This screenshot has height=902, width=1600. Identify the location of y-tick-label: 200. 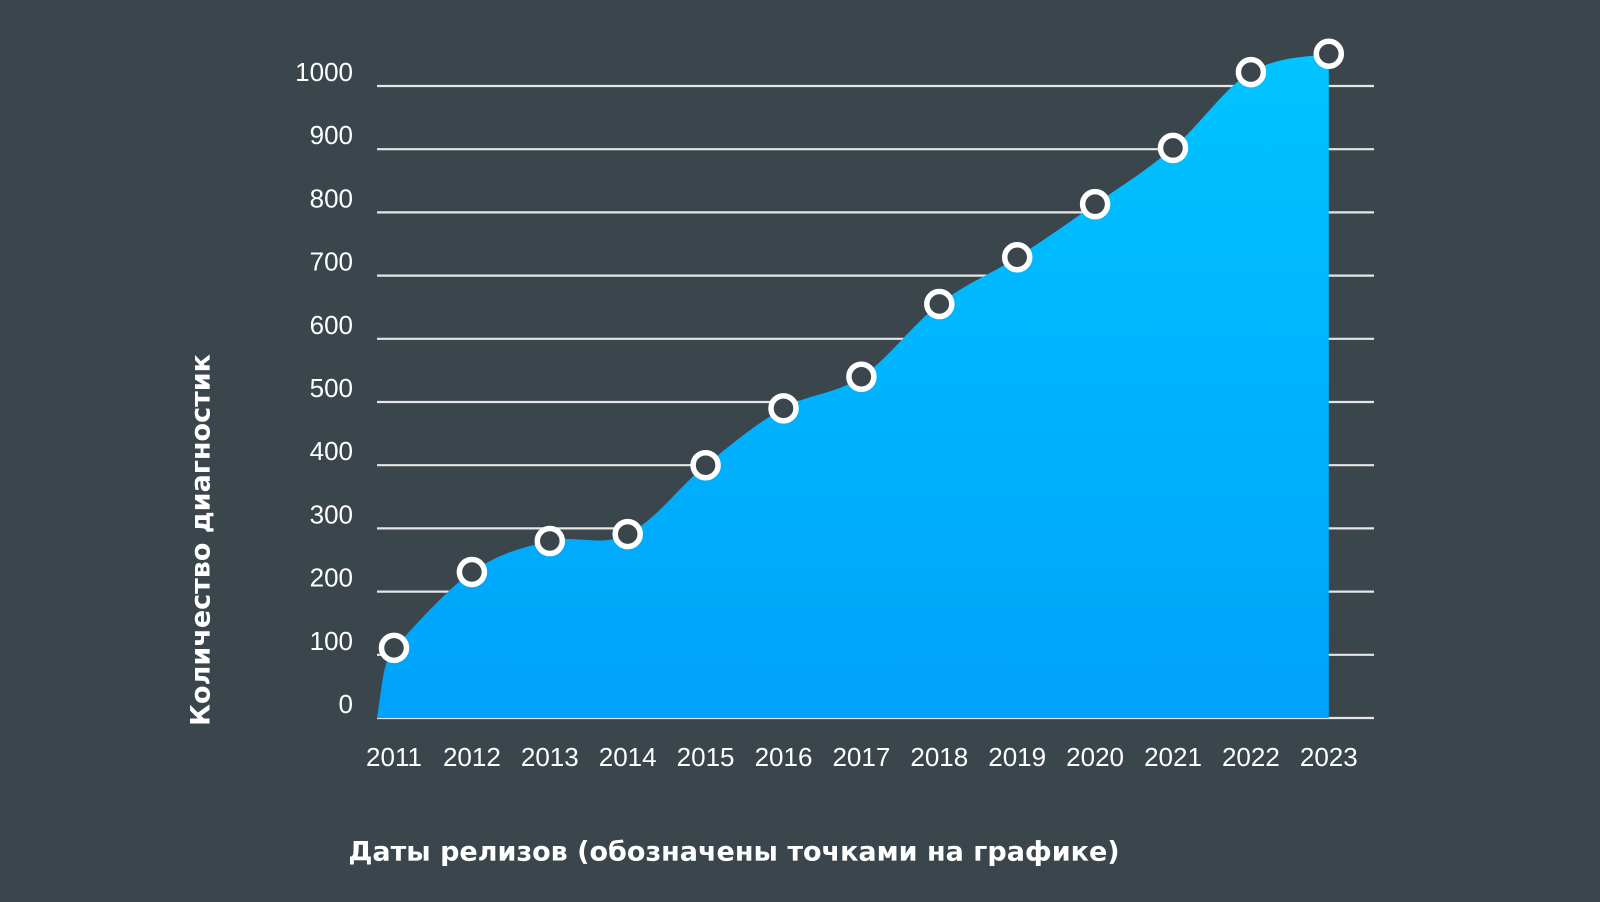
(331, 578).